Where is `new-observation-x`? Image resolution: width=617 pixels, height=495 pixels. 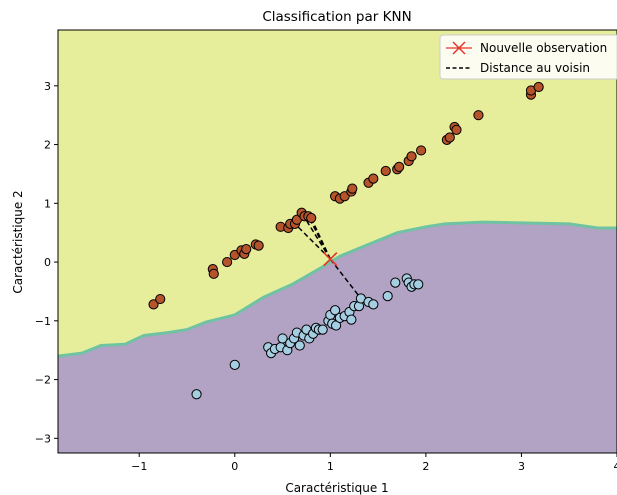 new-observation-x is located at coordinates (330, 259).